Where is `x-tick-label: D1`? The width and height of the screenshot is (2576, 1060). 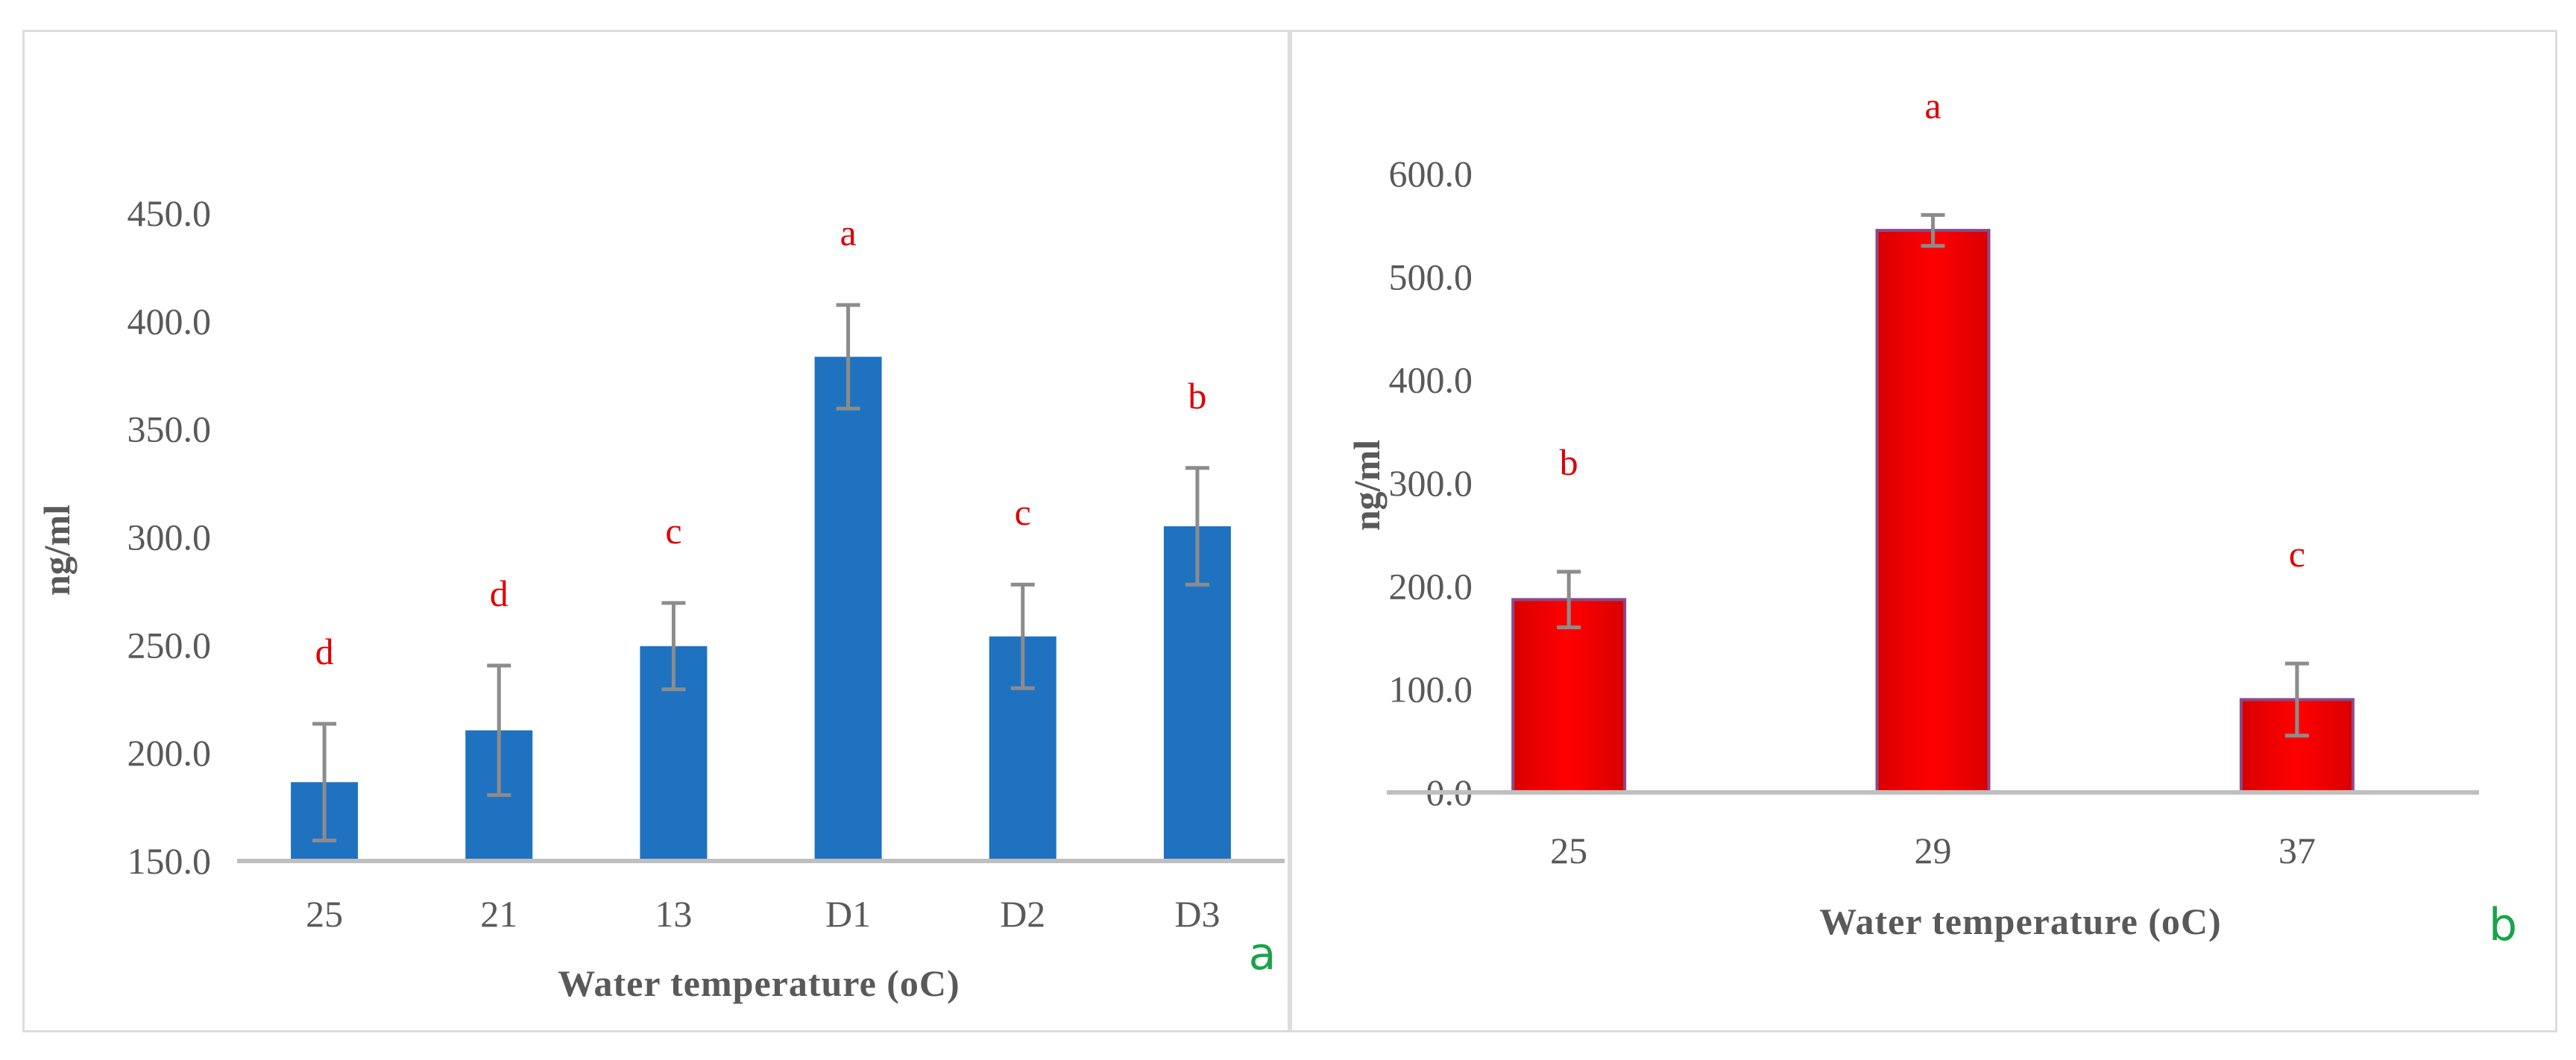 x-tick-label: D1 is located at coordinates (848, 914).